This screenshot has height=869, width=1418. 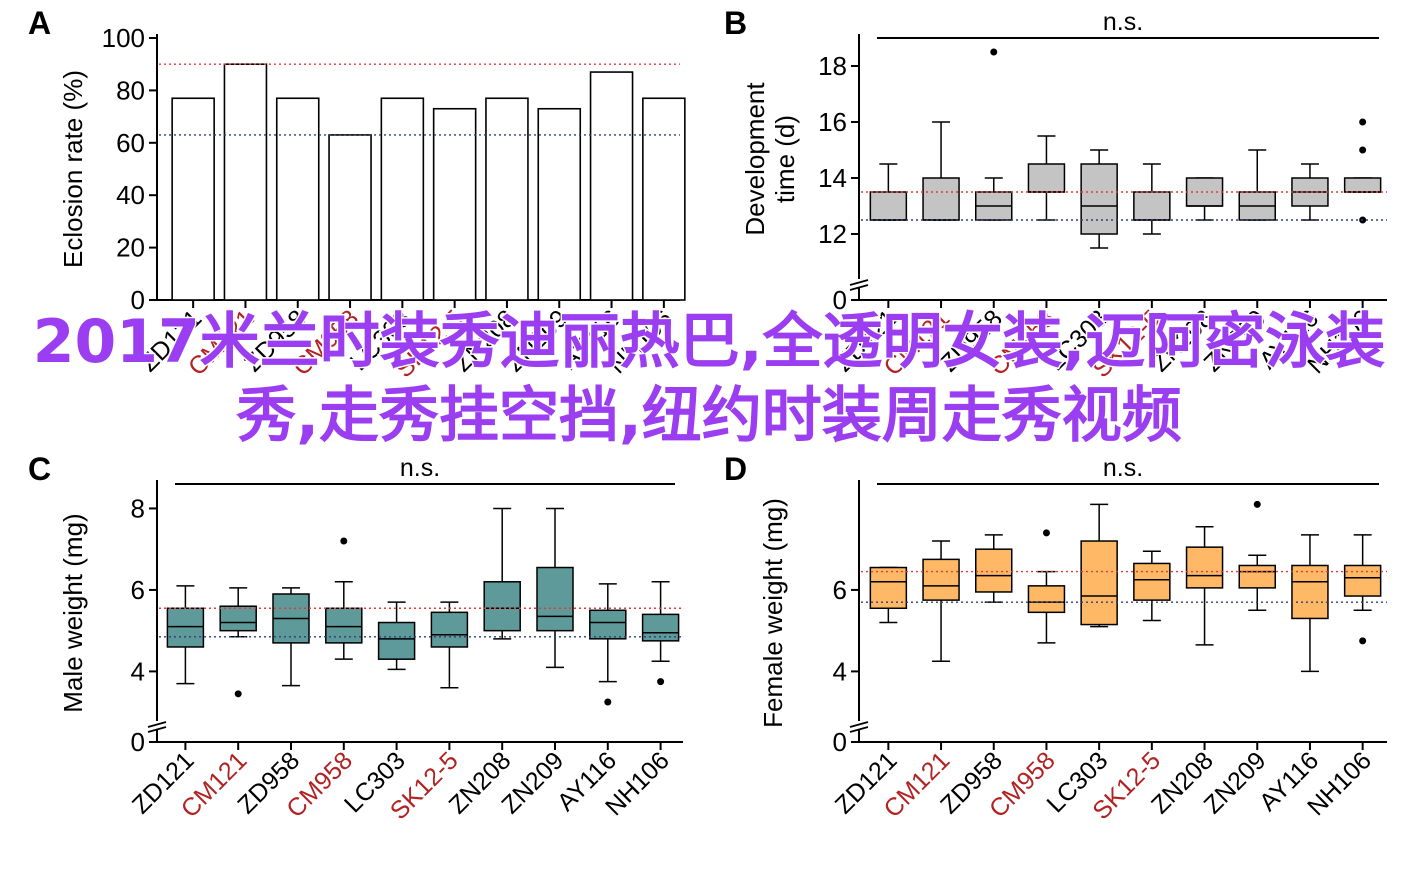 I want to click on y-tick-label: 80, so click(x=130, y=90).